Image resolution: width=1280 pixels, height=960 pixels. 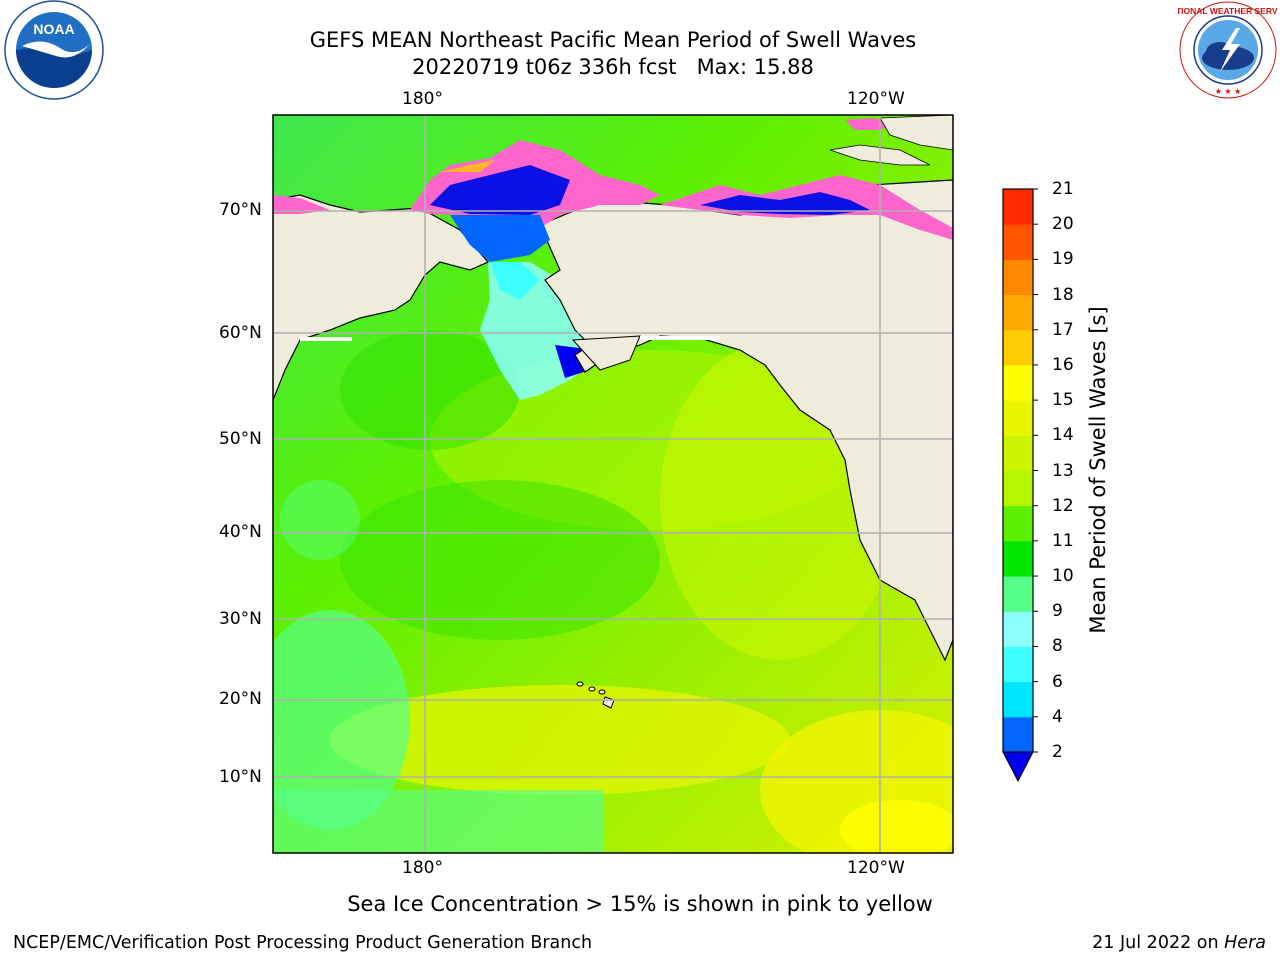 What do you see at coordinates (1063, 435) in the screenshot?
I see `colorbar-tick-label: 14` at bounding box center [1063, 435].